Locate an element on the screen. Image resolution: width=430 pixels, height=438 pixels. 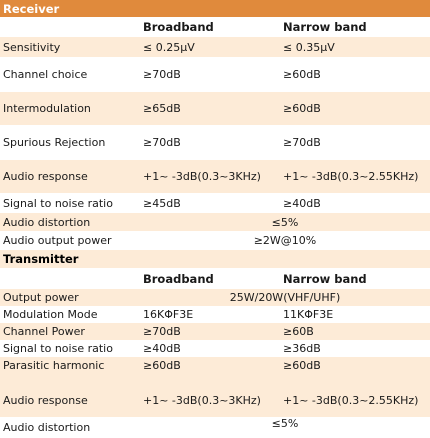
row-narrowband: ≥70dB is located at coordinates (302, 142).